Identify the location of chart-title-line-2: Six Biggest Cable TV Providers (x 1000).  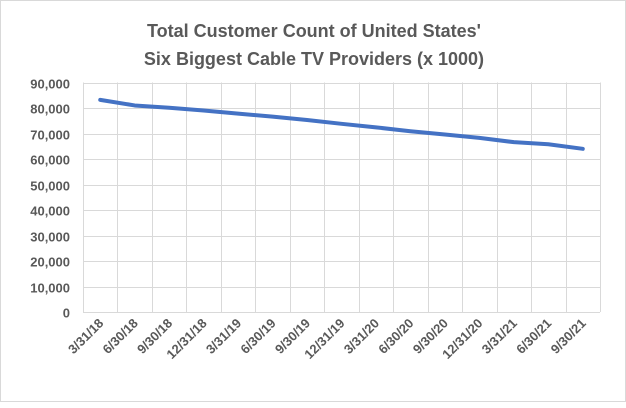
(314, 59).